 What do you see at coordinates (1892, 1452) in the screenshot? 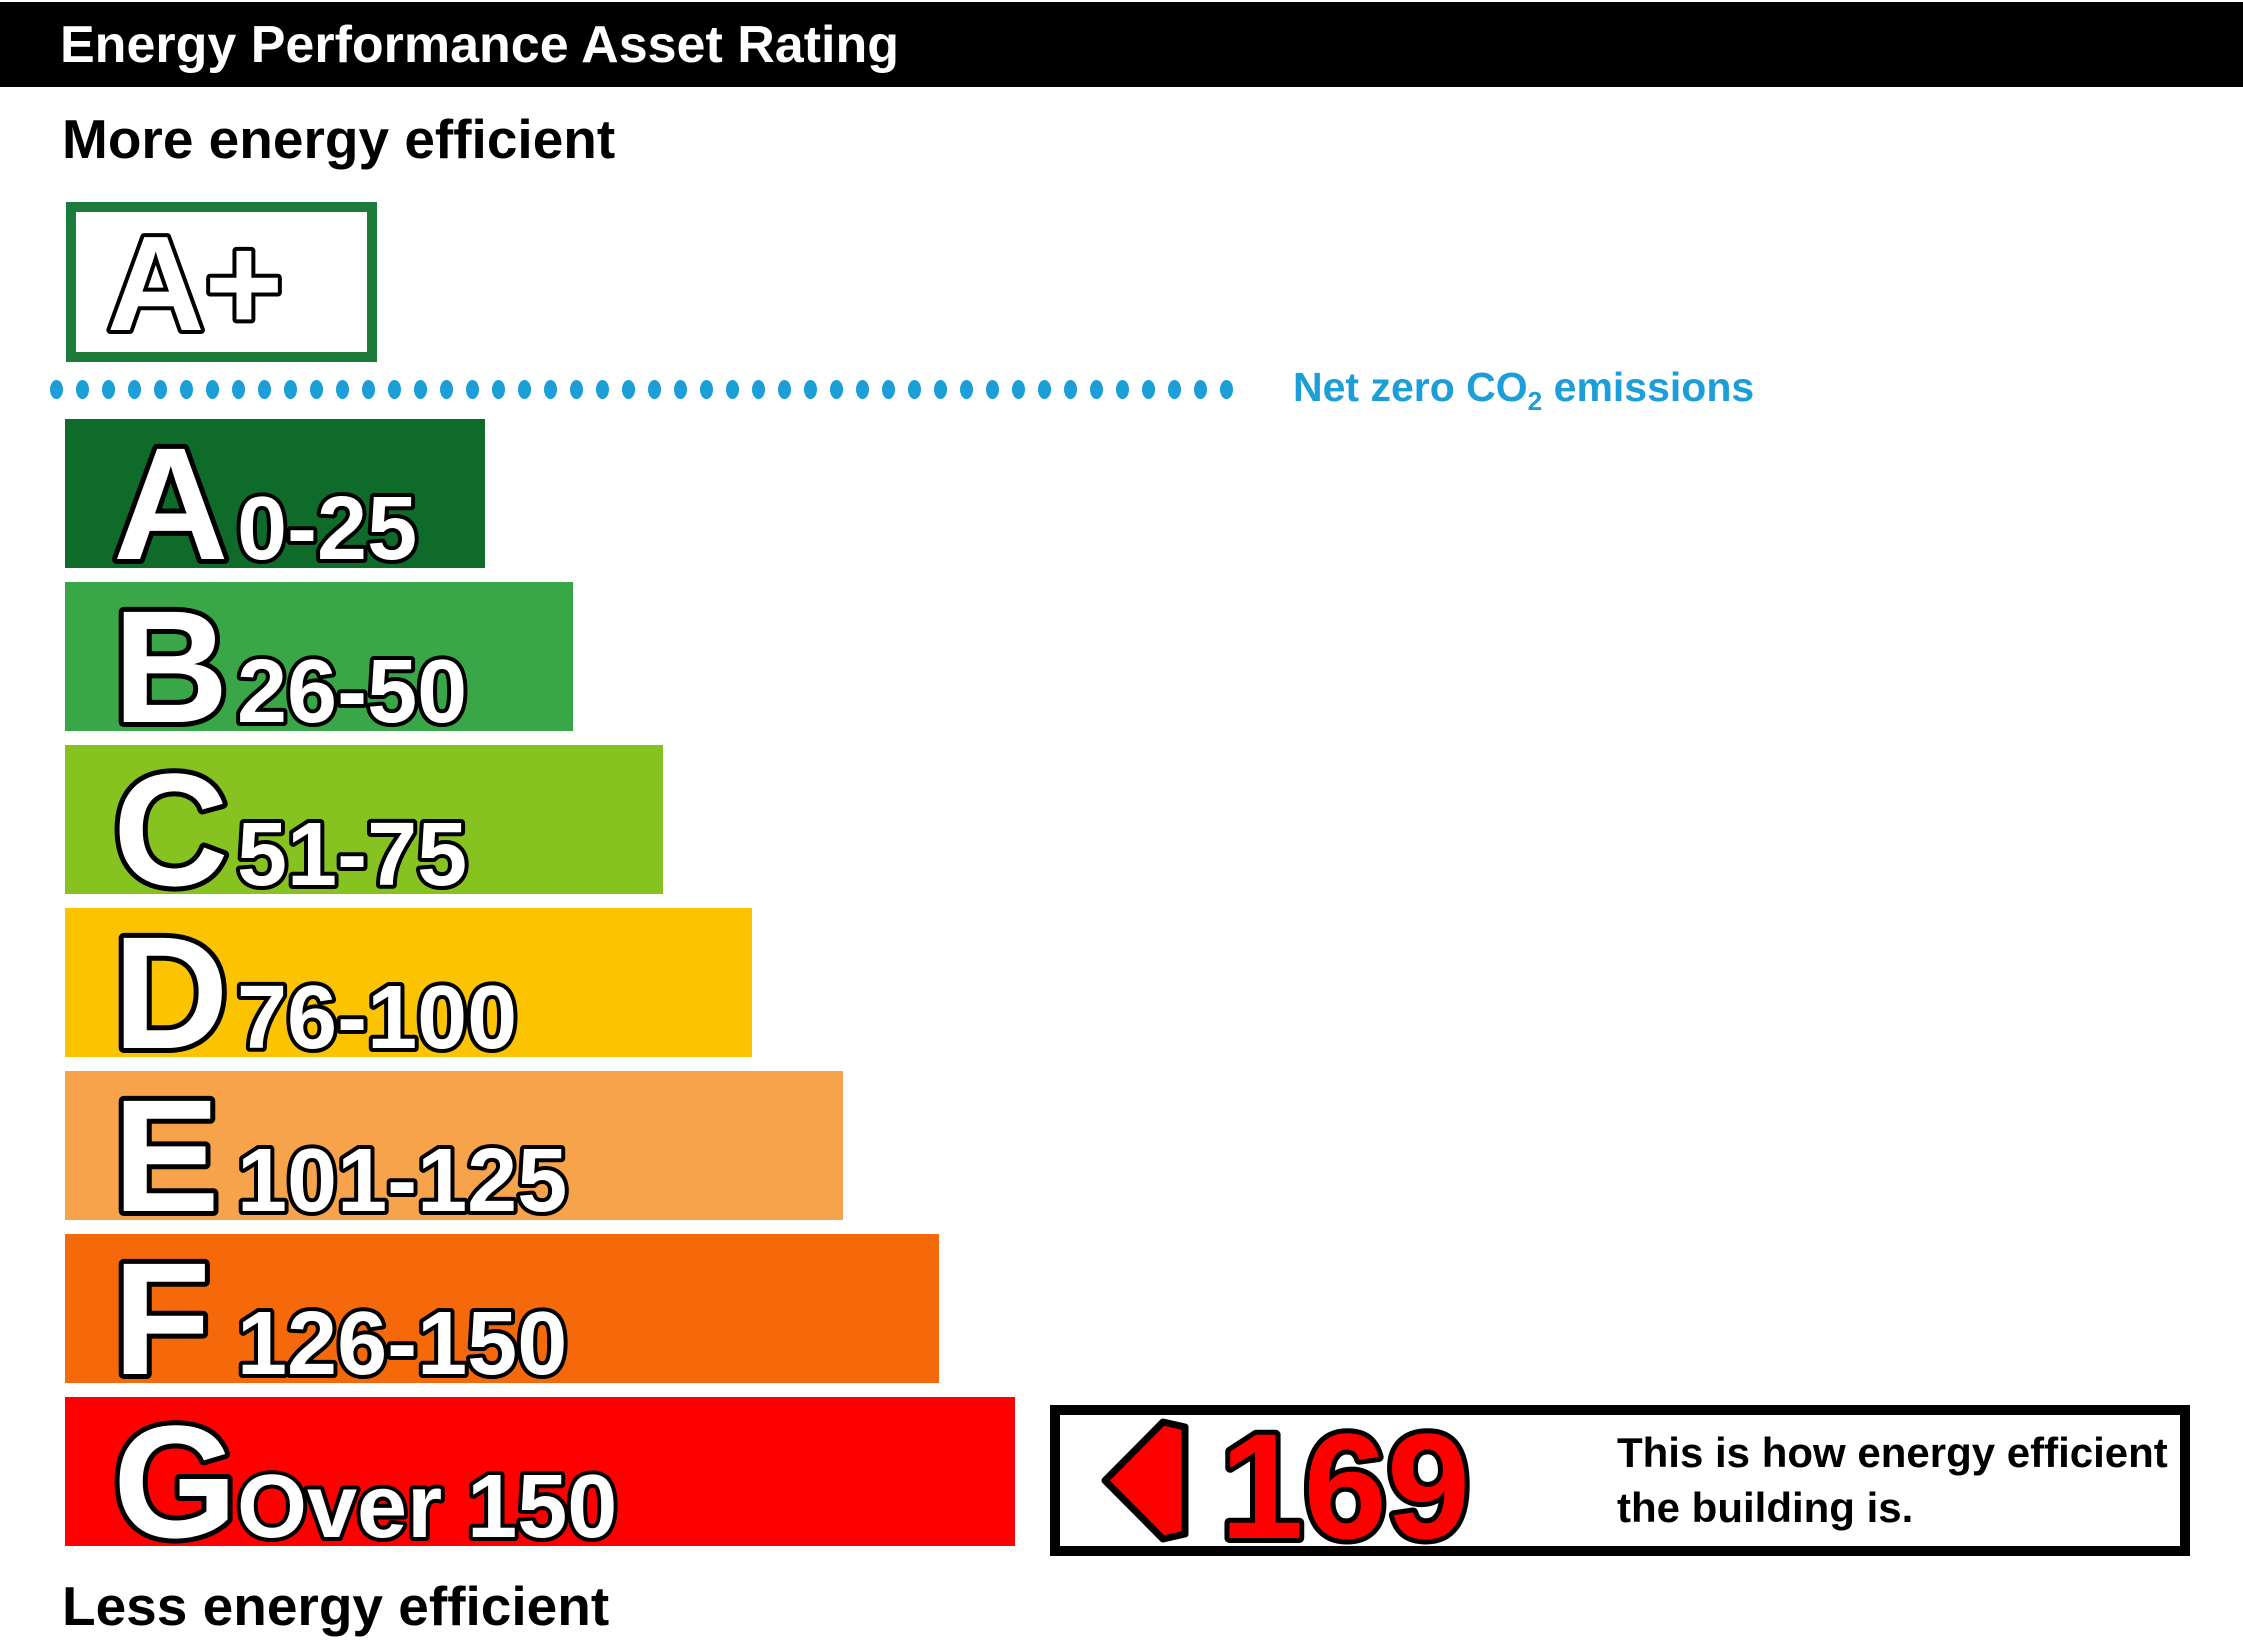
I see `rating-description-line1: This is how energy efficient` at bounding box center [1892, 1452].